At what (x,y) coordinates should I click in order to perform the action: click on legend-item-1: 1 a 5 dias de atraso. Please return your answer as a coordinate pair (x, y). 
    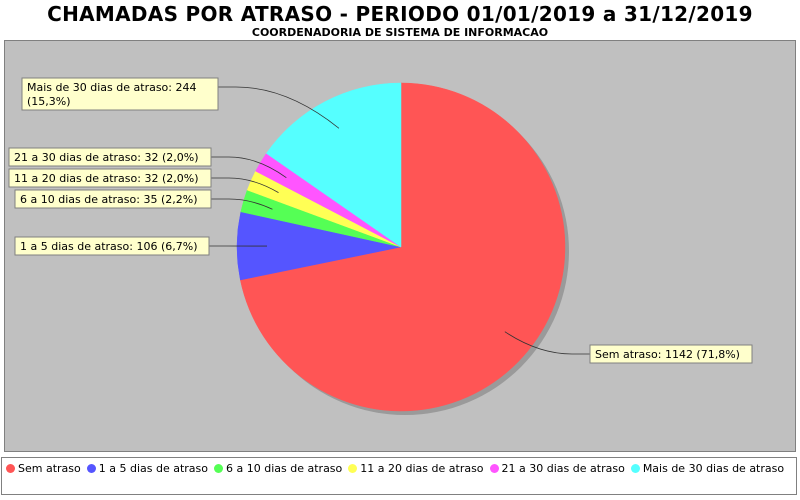
    Looking at the image, I should click on (147, 469).